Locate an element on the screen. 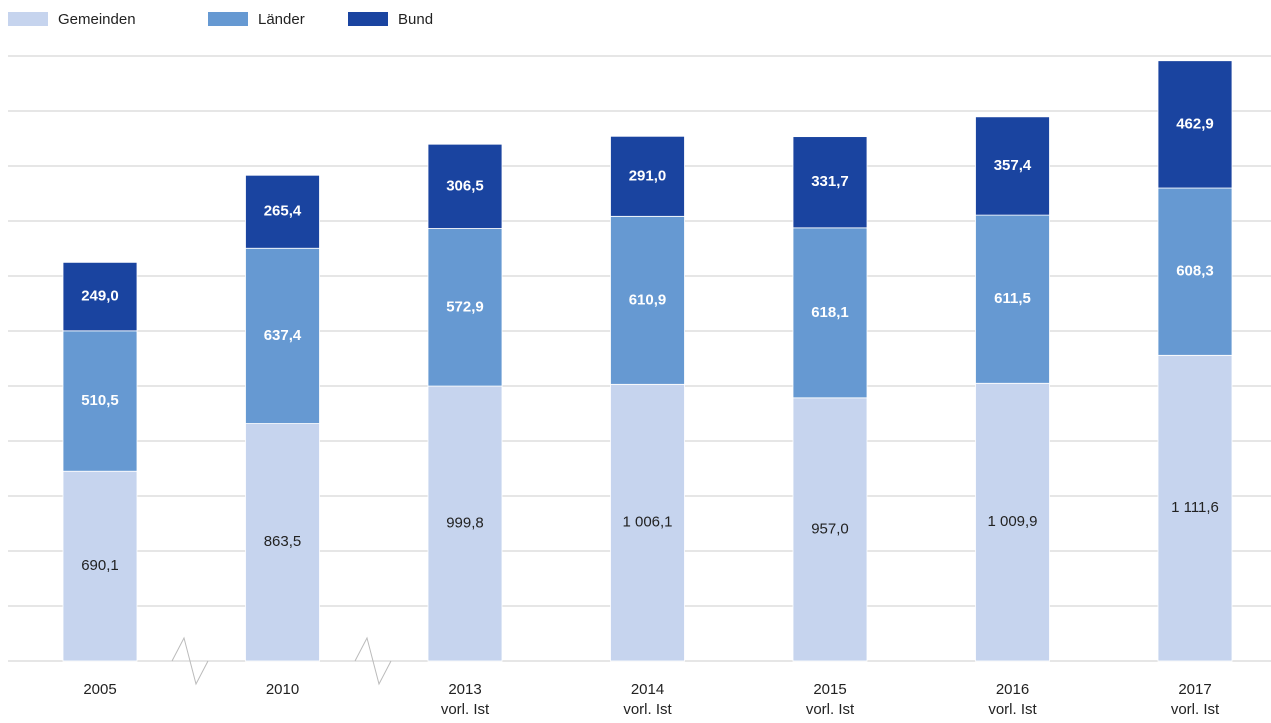 The width and height of the screenshot is (1271, 723). value-label: 462,9 is located at coordinates (1195, 123).